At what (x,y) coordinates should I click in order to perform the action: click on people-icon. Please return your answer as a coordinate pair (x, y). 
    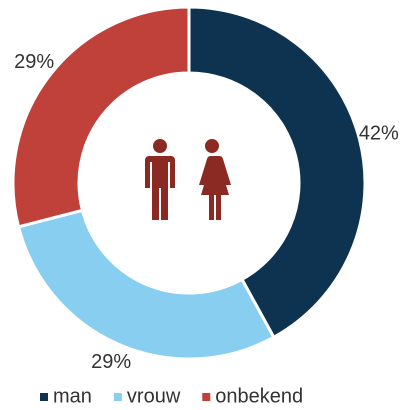
    Looking at the image, I should click on (188, 179).